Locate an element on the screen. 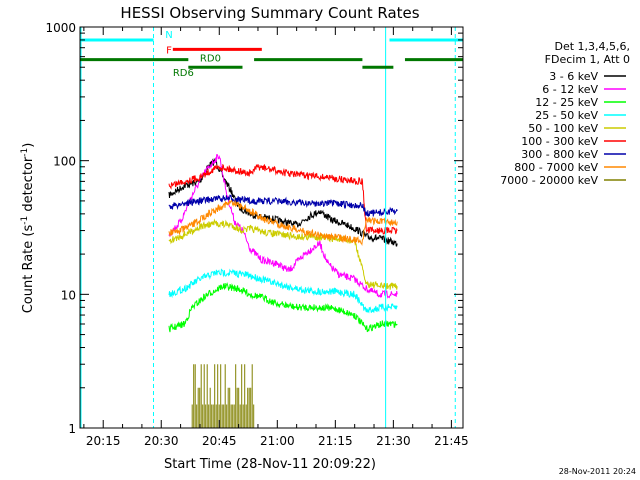 This screenshot has height=480, width=640. series-bars-7000-20000-kev is located at coordinates (223, 396).